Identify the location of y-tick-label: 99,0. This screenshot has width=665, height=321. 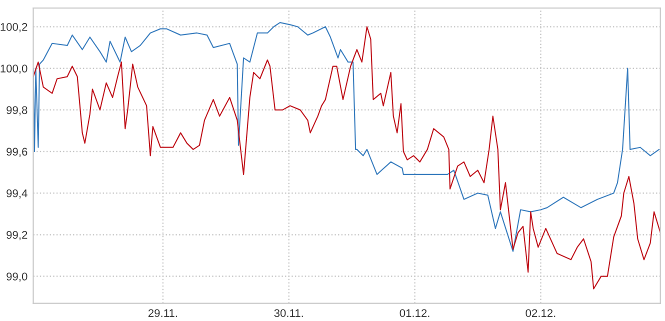
(17, 277).